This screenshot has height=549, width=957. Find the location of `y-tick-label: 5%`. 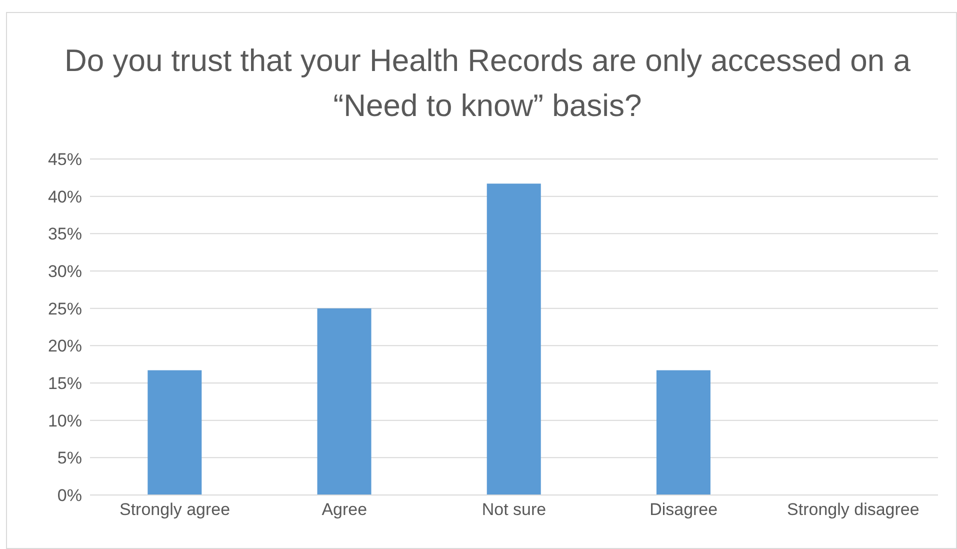

y-tick-label: 5% is located at coordinates (69, 458).